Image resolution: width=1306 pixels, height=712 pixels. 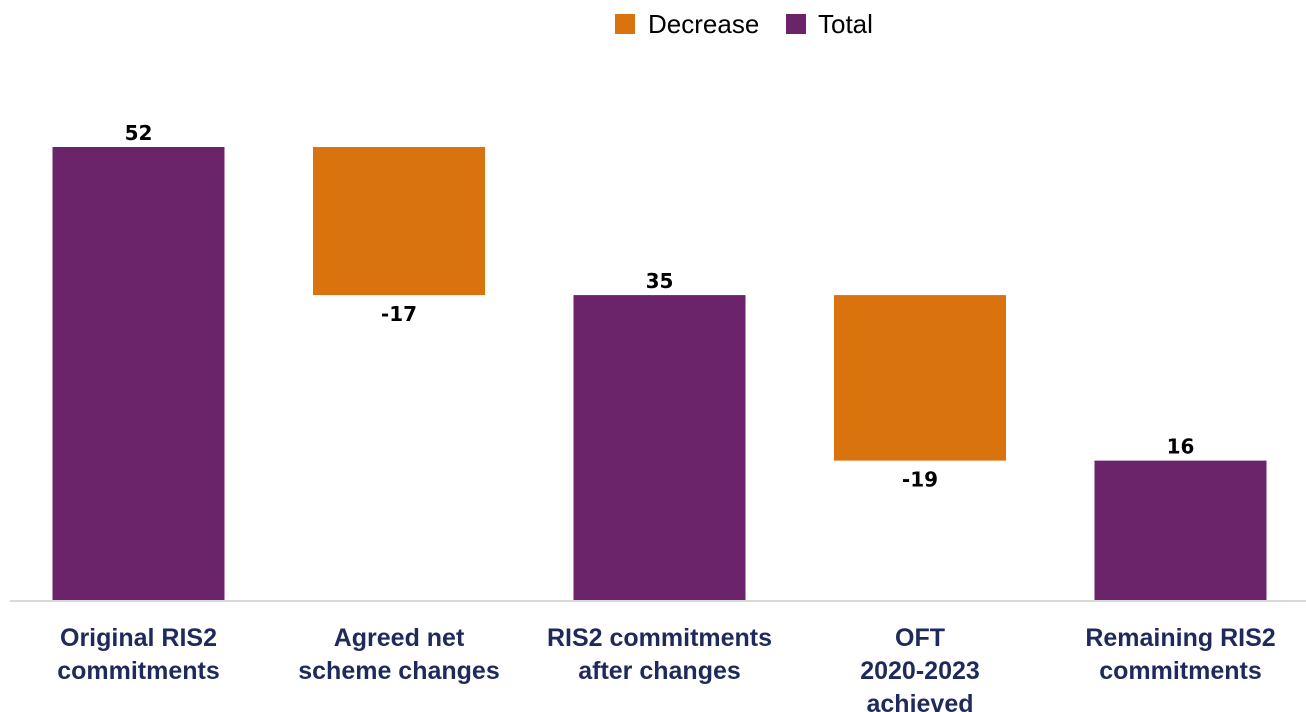 What do you see at coordinates (796, 24) in the screenshot?
I see `legend-swatch-total` at bounding box center [796, 24].